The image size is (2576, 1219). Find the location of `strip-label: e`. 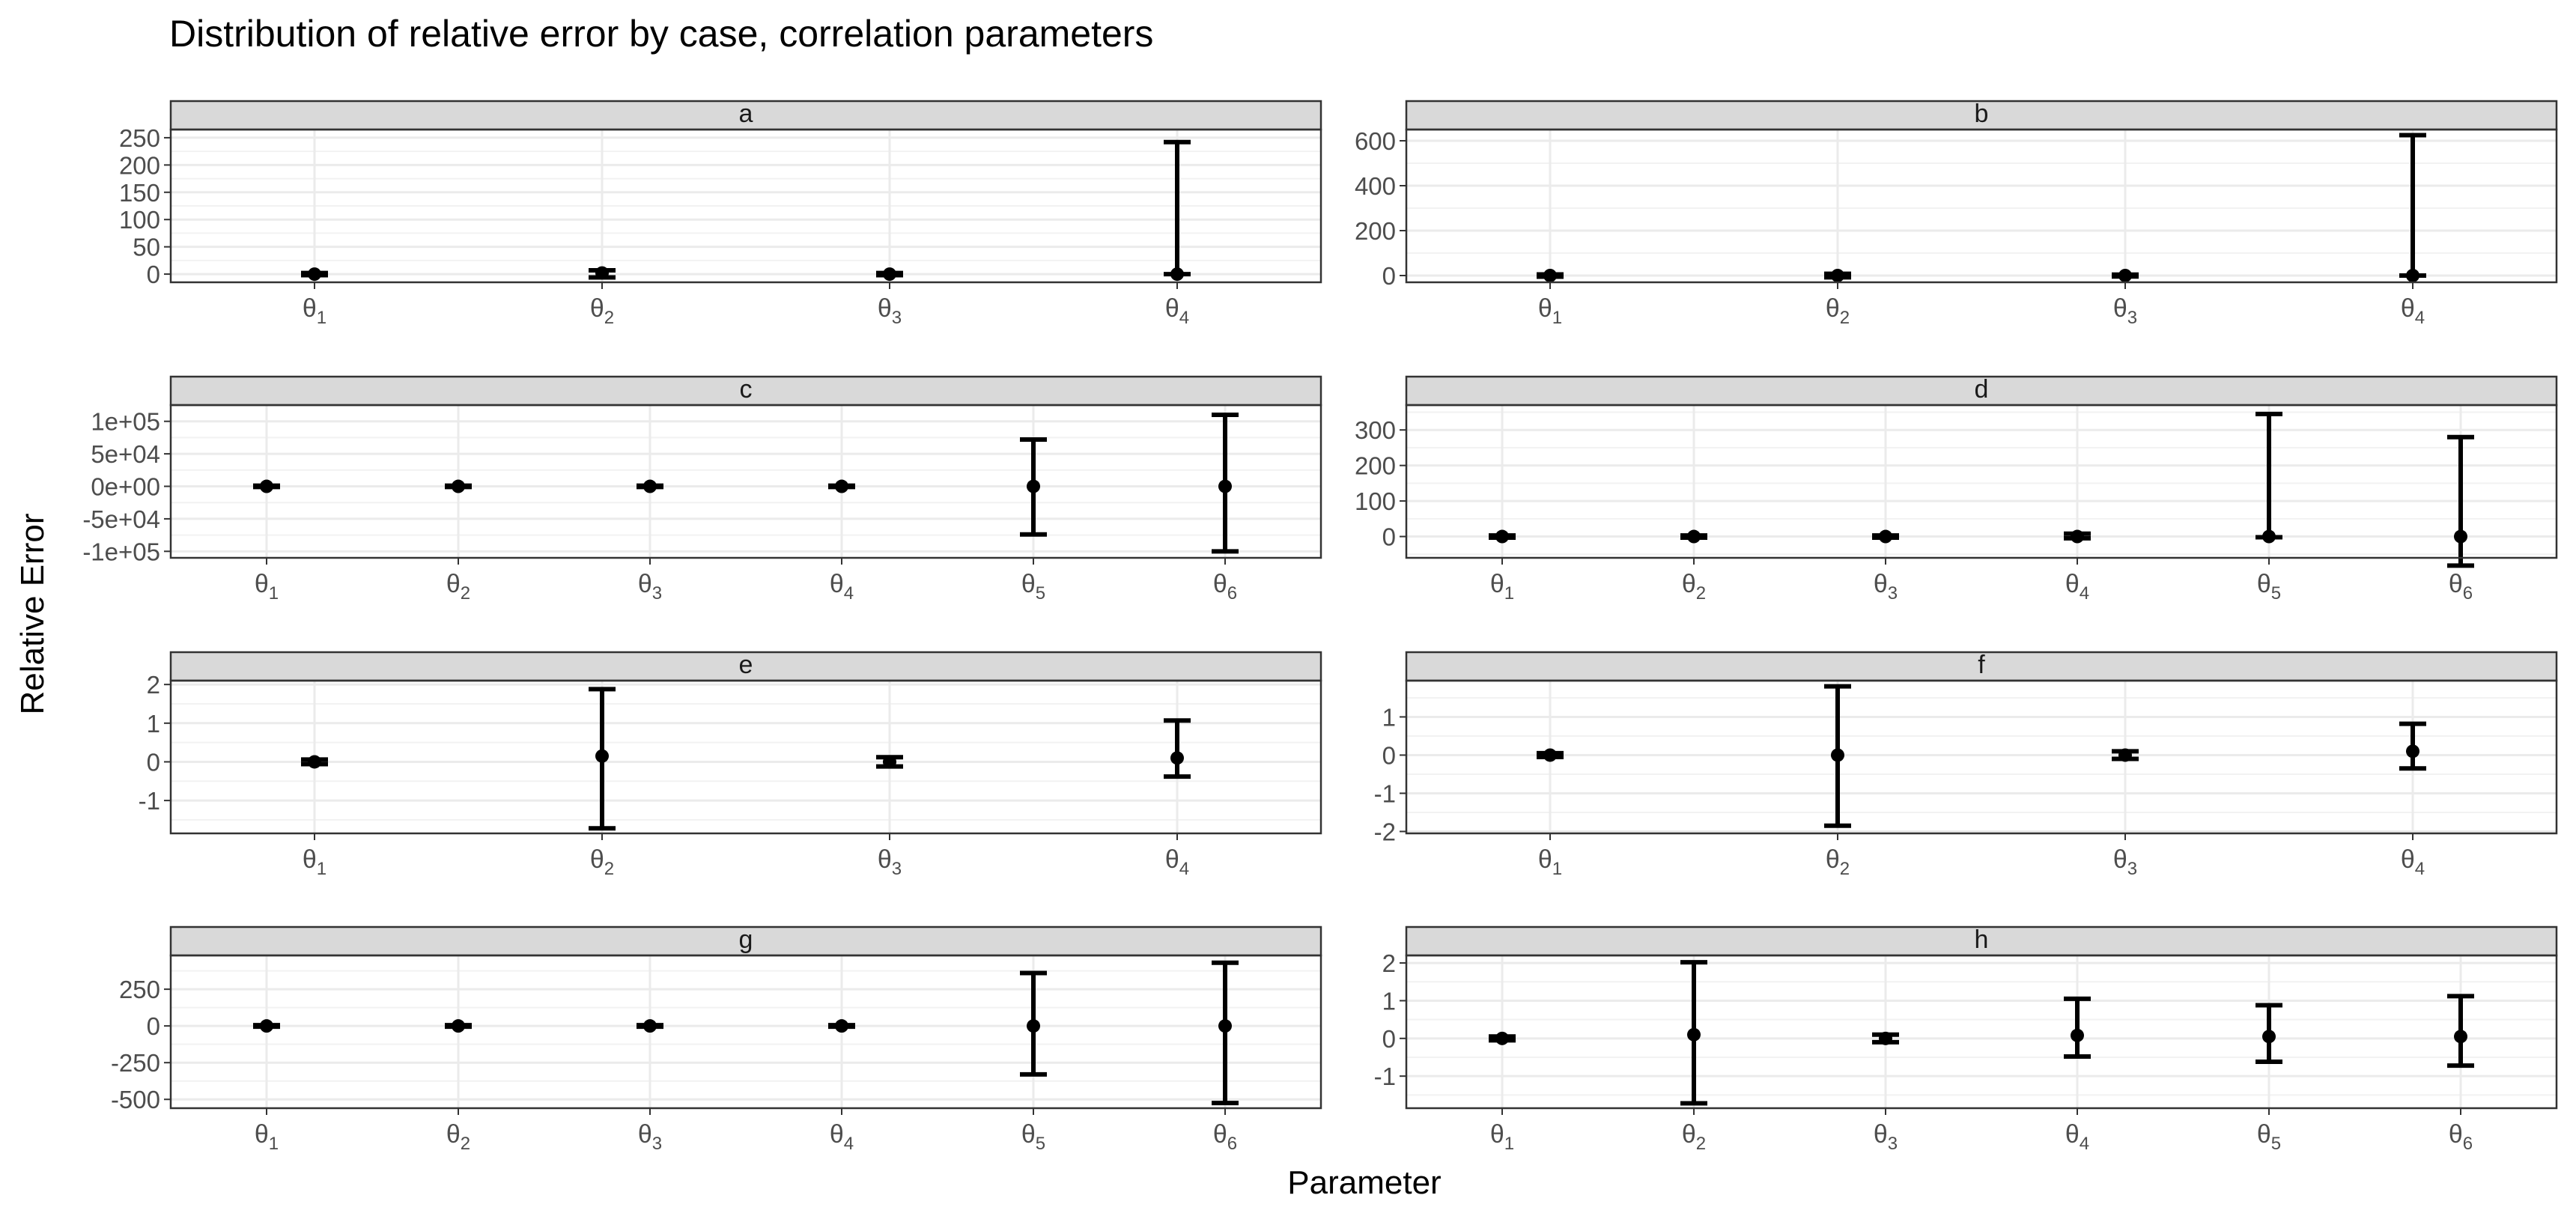

strip-label: e is located at coordinates (746, 665).